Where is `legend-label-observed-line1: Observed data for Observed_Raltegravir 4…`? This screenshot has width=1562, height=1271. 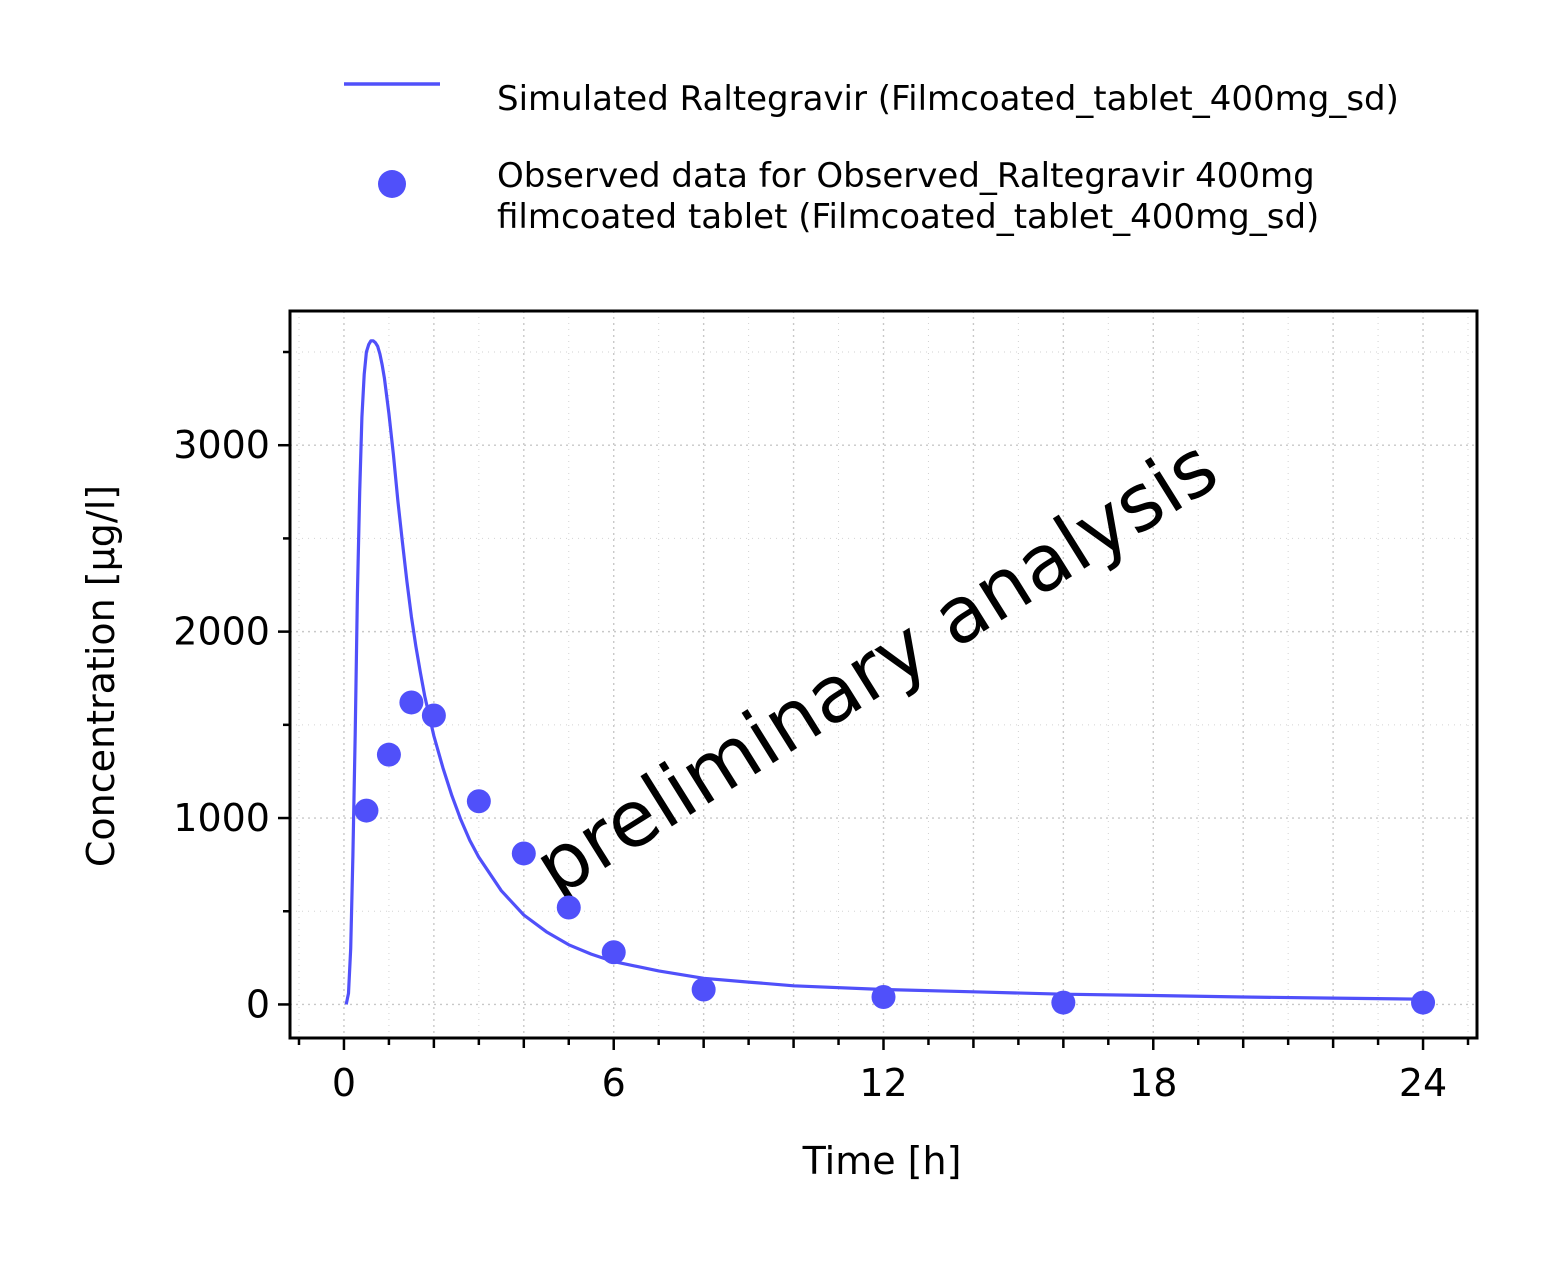
legend-label-observed-line1: Observed data for Observed_Raltegravir 4… is located at coordinates (906, 176).